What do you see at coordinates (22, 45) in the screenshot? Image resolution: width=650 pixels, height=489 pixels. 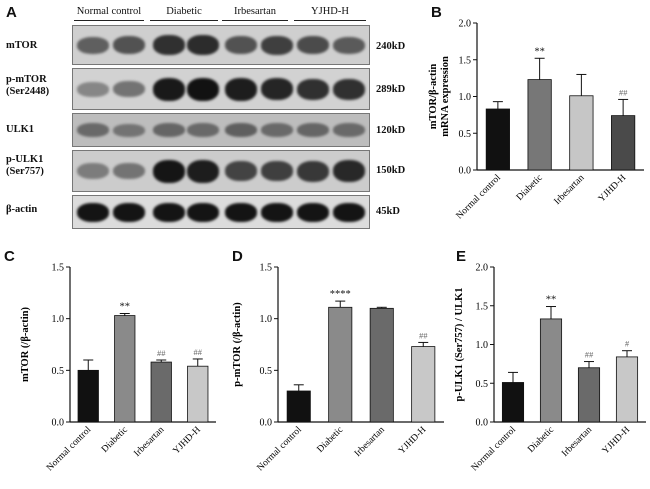 I see `blot-row-label: mTOR` at bounding box center [22, 45].